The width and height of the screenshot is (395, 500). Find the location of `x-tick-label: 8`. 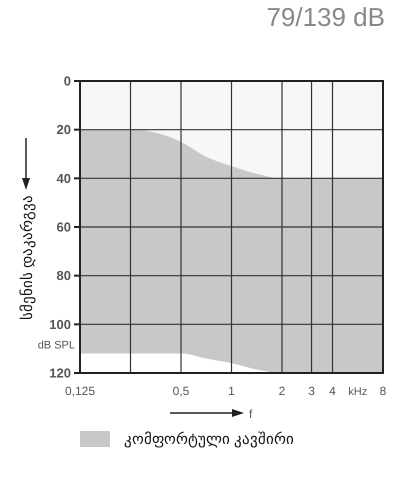

x-tick-label: 8 is located at coordinates (383, 391).